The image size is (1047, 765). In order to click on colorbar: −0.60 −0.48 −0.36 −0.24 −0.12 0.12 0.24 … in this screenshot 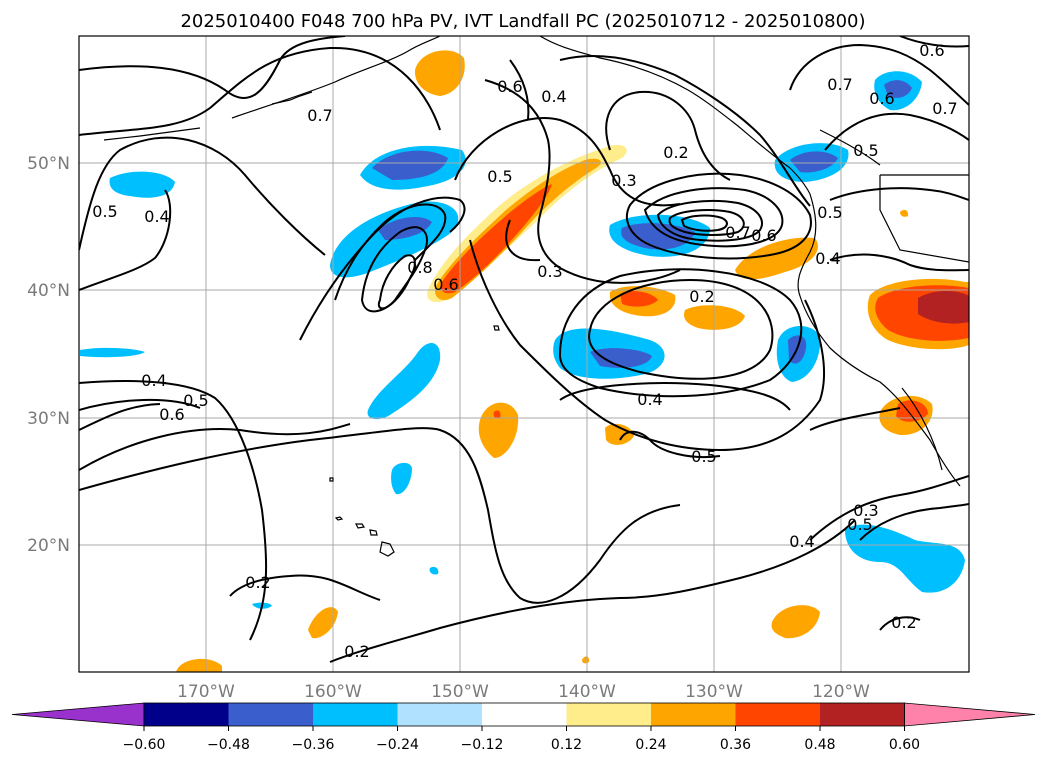, I will do `click(523, 727)`.